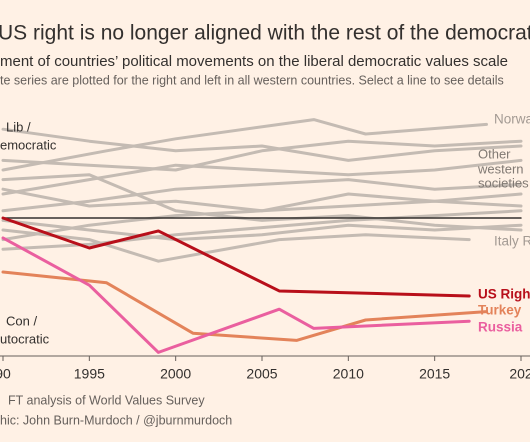  I want to click on annotation: Other, so click(494, 153).